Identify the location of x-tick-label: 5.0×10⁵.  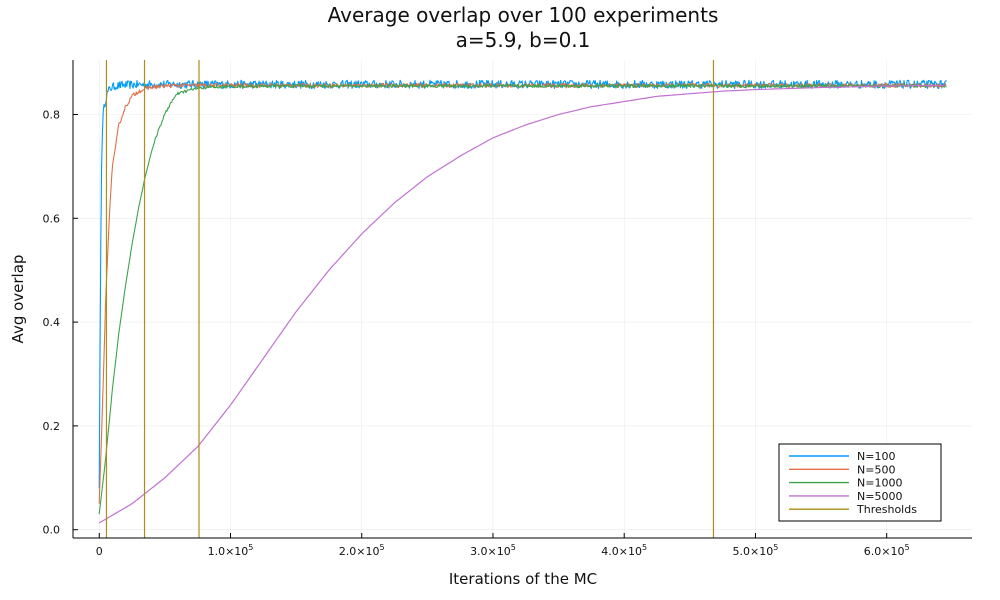
(756, 550).